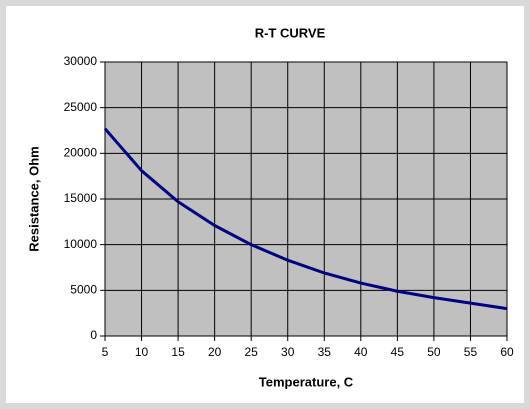 The height and width of the screenshot is (409, 530). What do you see at coordinates (178, 352) in the screenshot?
I see `x-tick-label: 15` at bounding box center [178, 352].